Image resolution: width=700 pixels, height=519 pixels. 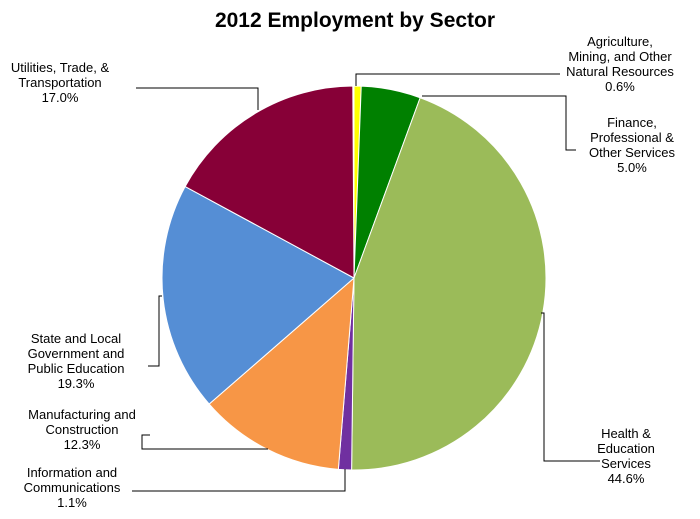 I want to click on slice-label-3: Information and Communications 1.1%, so click(x=72, y=487).